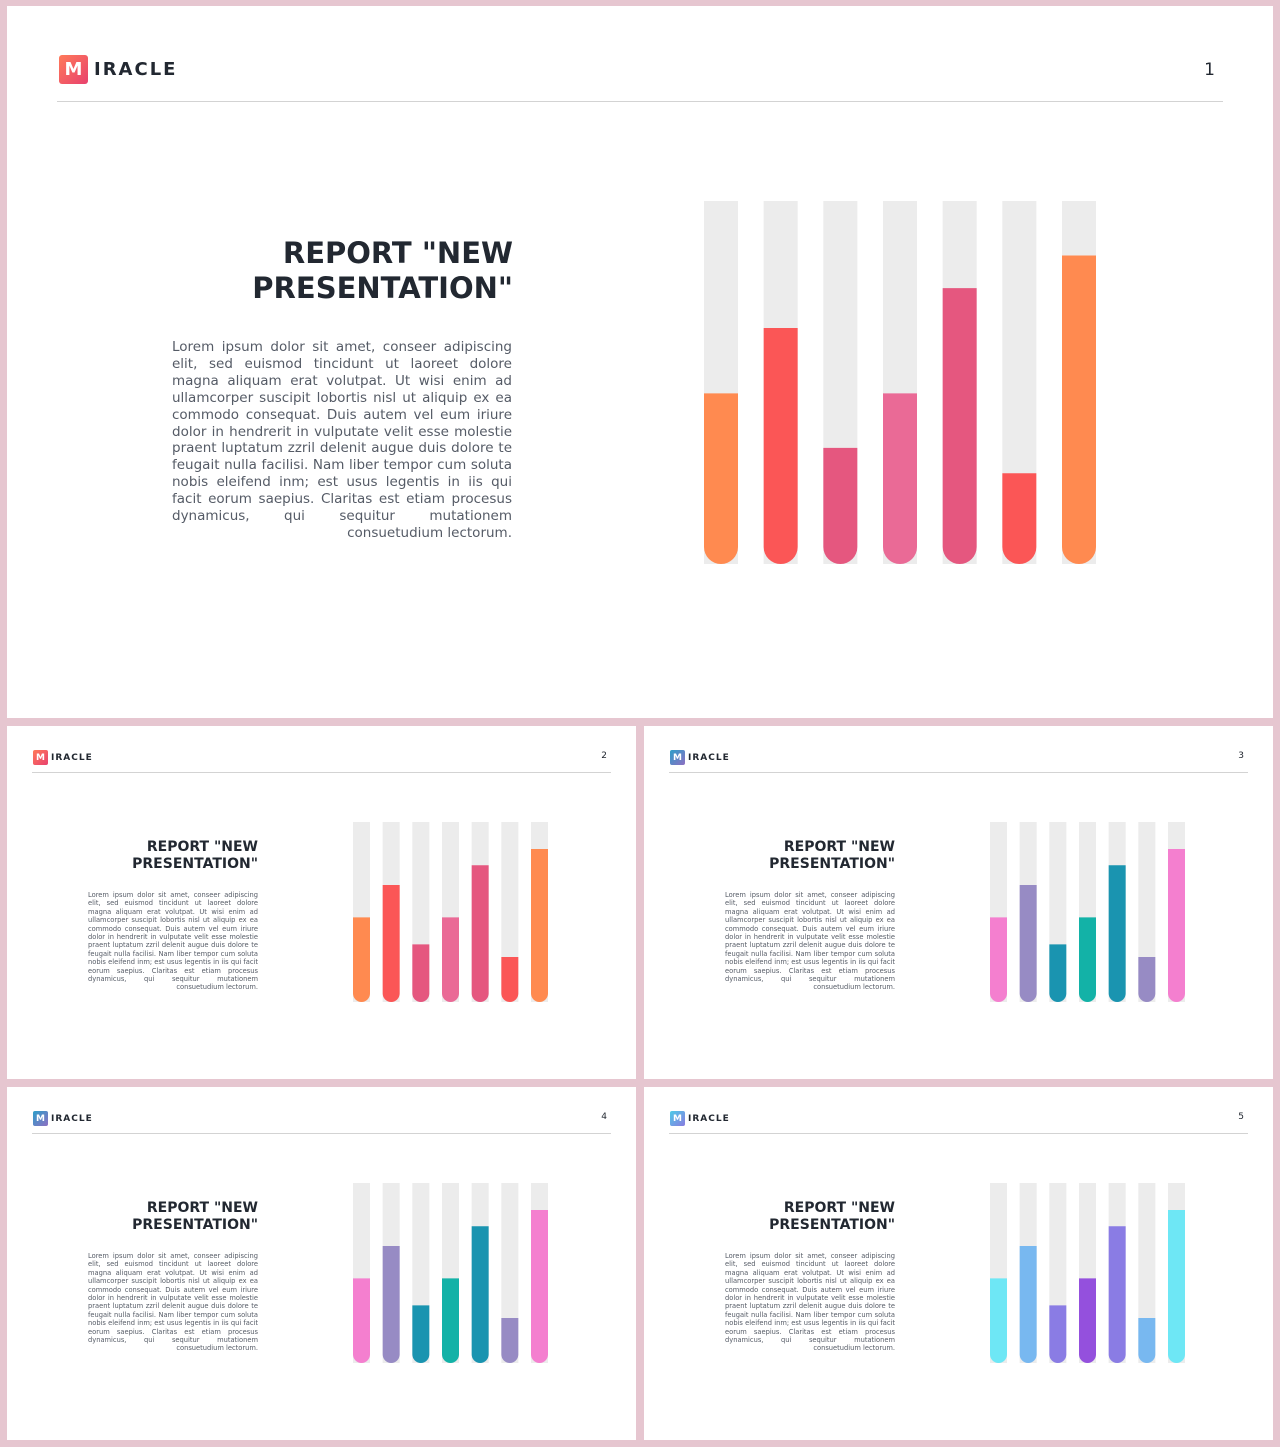 The height and width of the screenshot is (1447, 1280). What do you see at coordinates (604, 756) in the screenshot?
I see `page-number: 2` at bounding box center [604, 756].